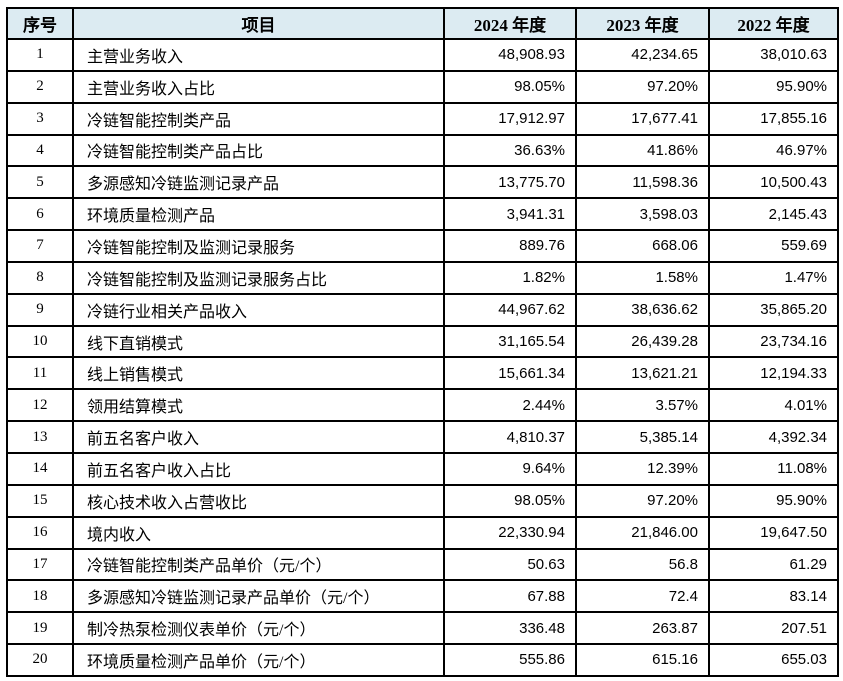  Describe the element at coordinates (258, 86) in the screenshot. I see `cell-item: 主营业务收入占比` at that location.